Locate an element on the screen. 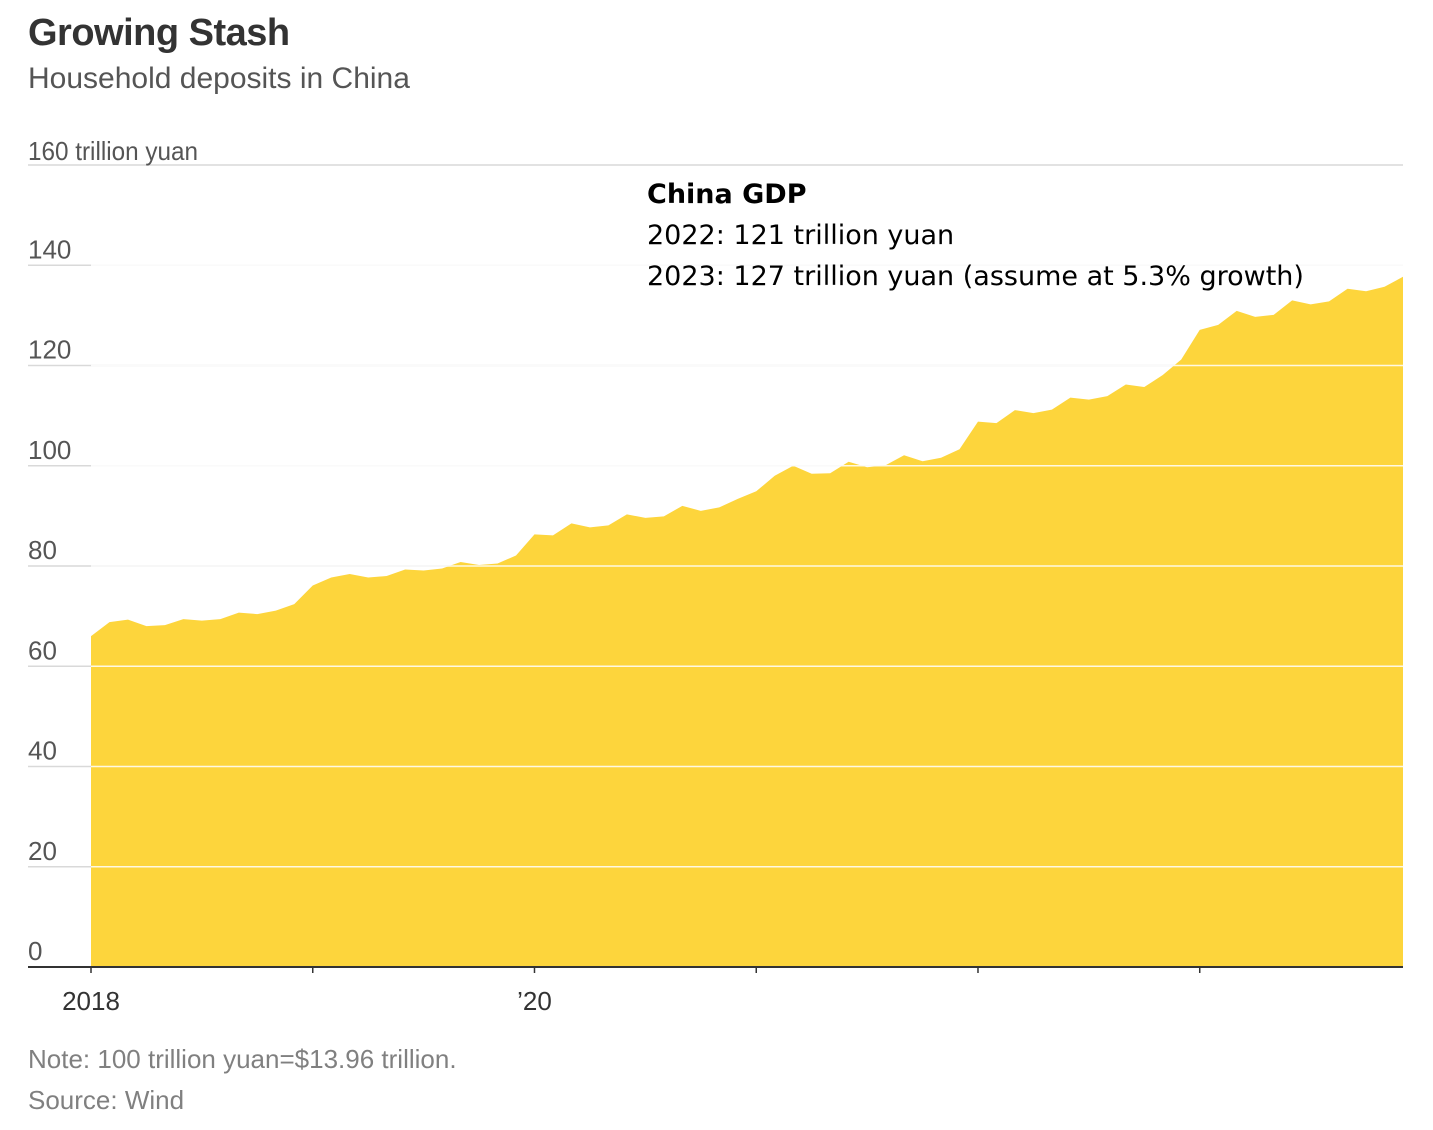  annotation-heading: China GDP is located at coordinates (727, 194).